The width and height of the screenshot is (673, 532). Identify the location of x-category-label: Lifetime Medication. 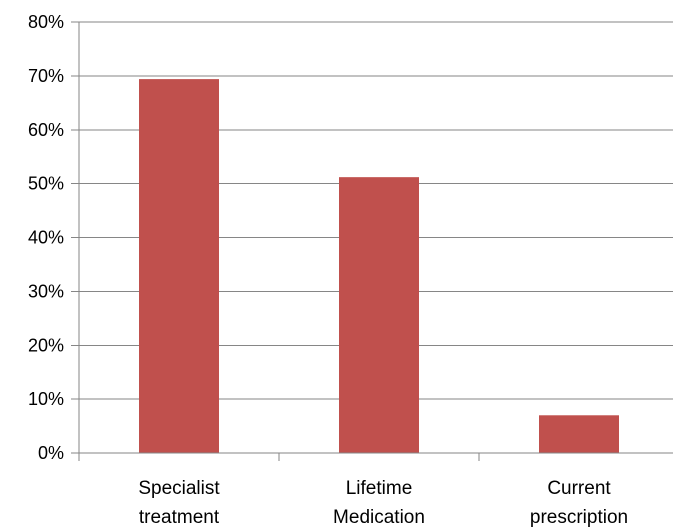
(379, 503).